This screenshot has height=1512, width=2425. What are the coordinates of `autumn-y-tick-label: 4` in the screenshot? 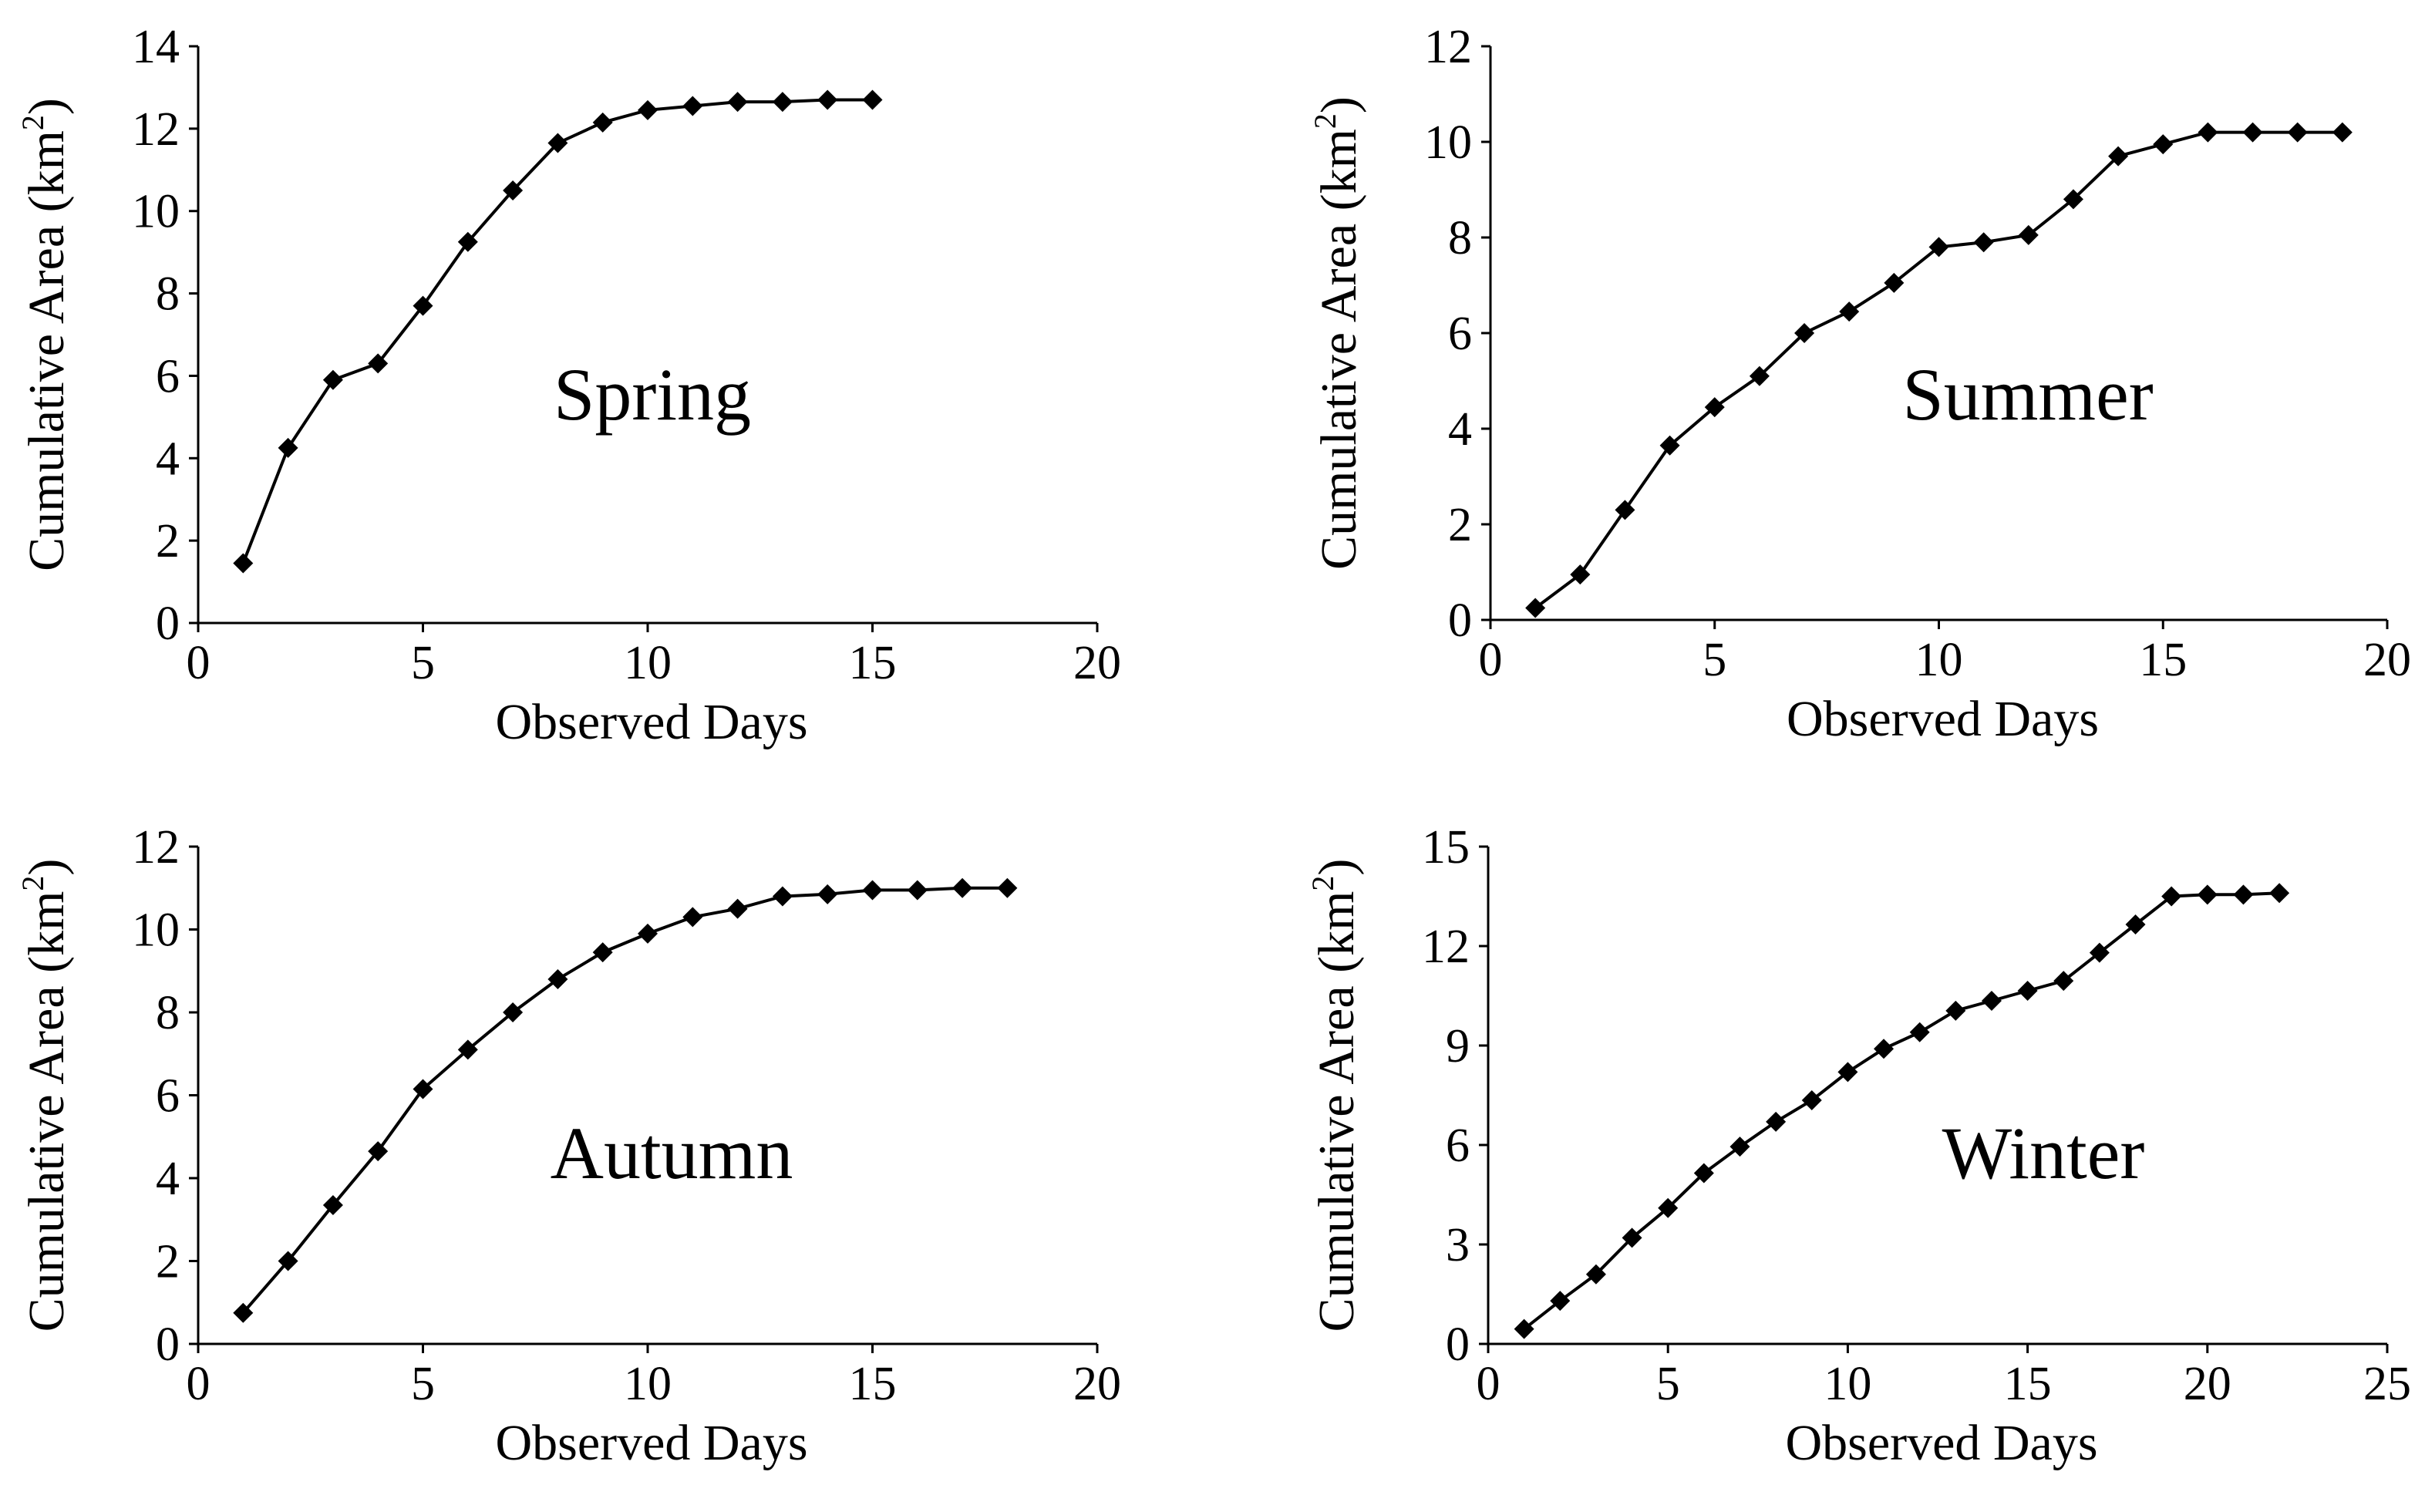 It's located at (168, 1179).